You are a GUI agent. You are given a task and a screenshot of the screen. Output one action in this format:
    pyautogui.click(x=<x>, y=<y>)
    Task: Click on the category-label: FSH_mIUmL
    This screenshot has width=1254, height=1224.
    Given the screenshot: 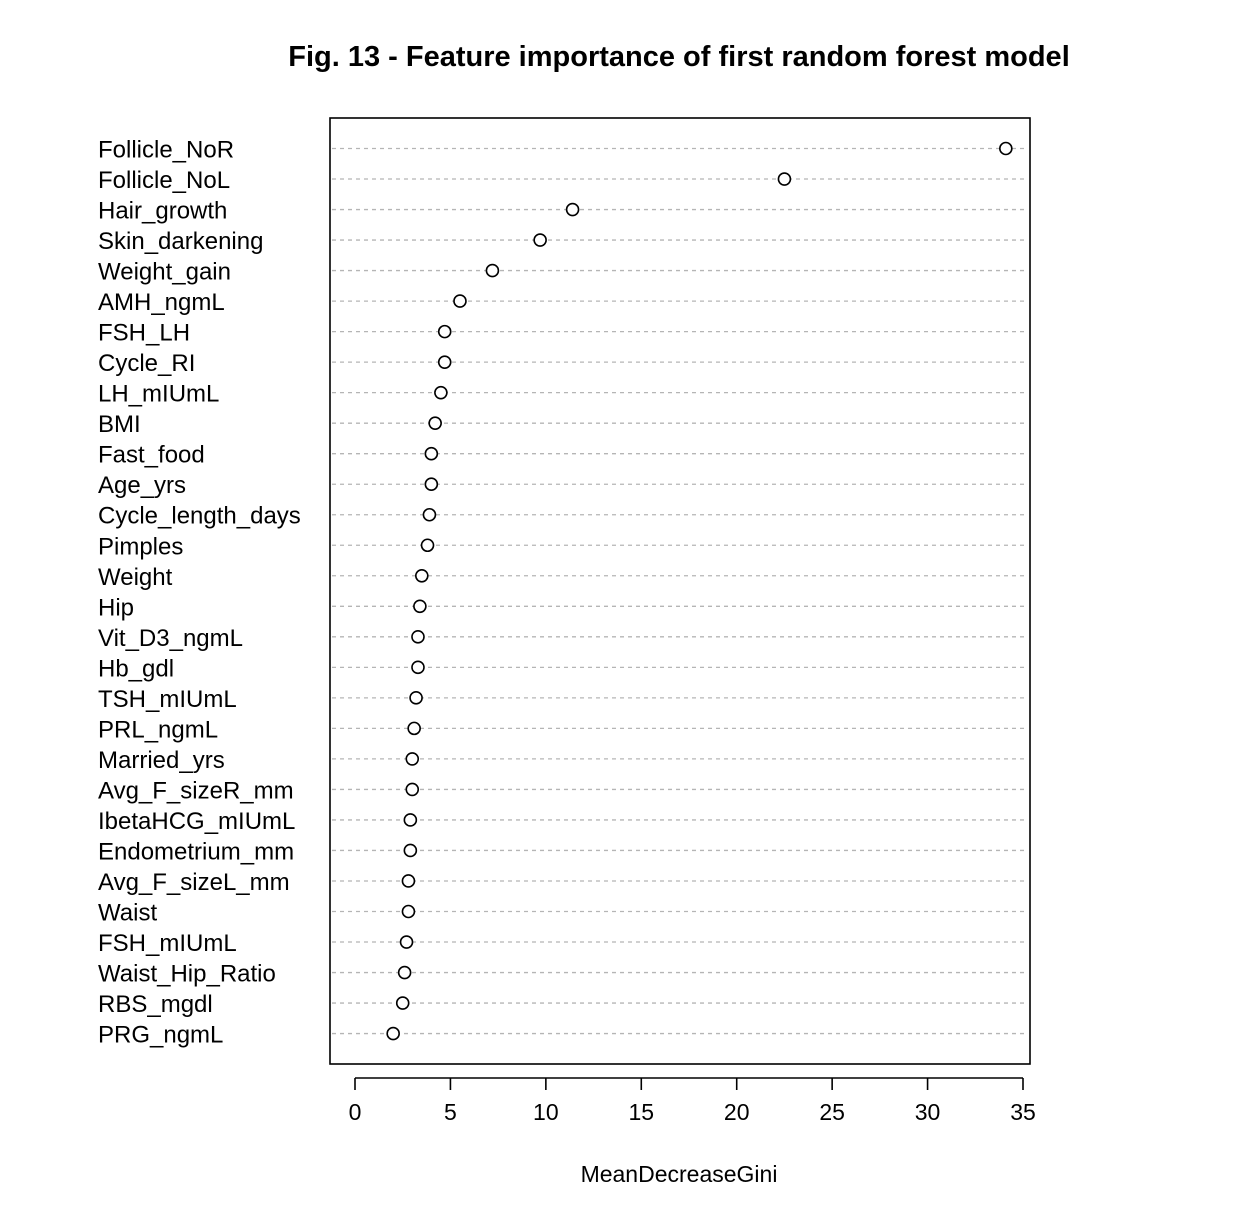 What is the action you would take?
    pyautogui.click(x=167, y=943)
    